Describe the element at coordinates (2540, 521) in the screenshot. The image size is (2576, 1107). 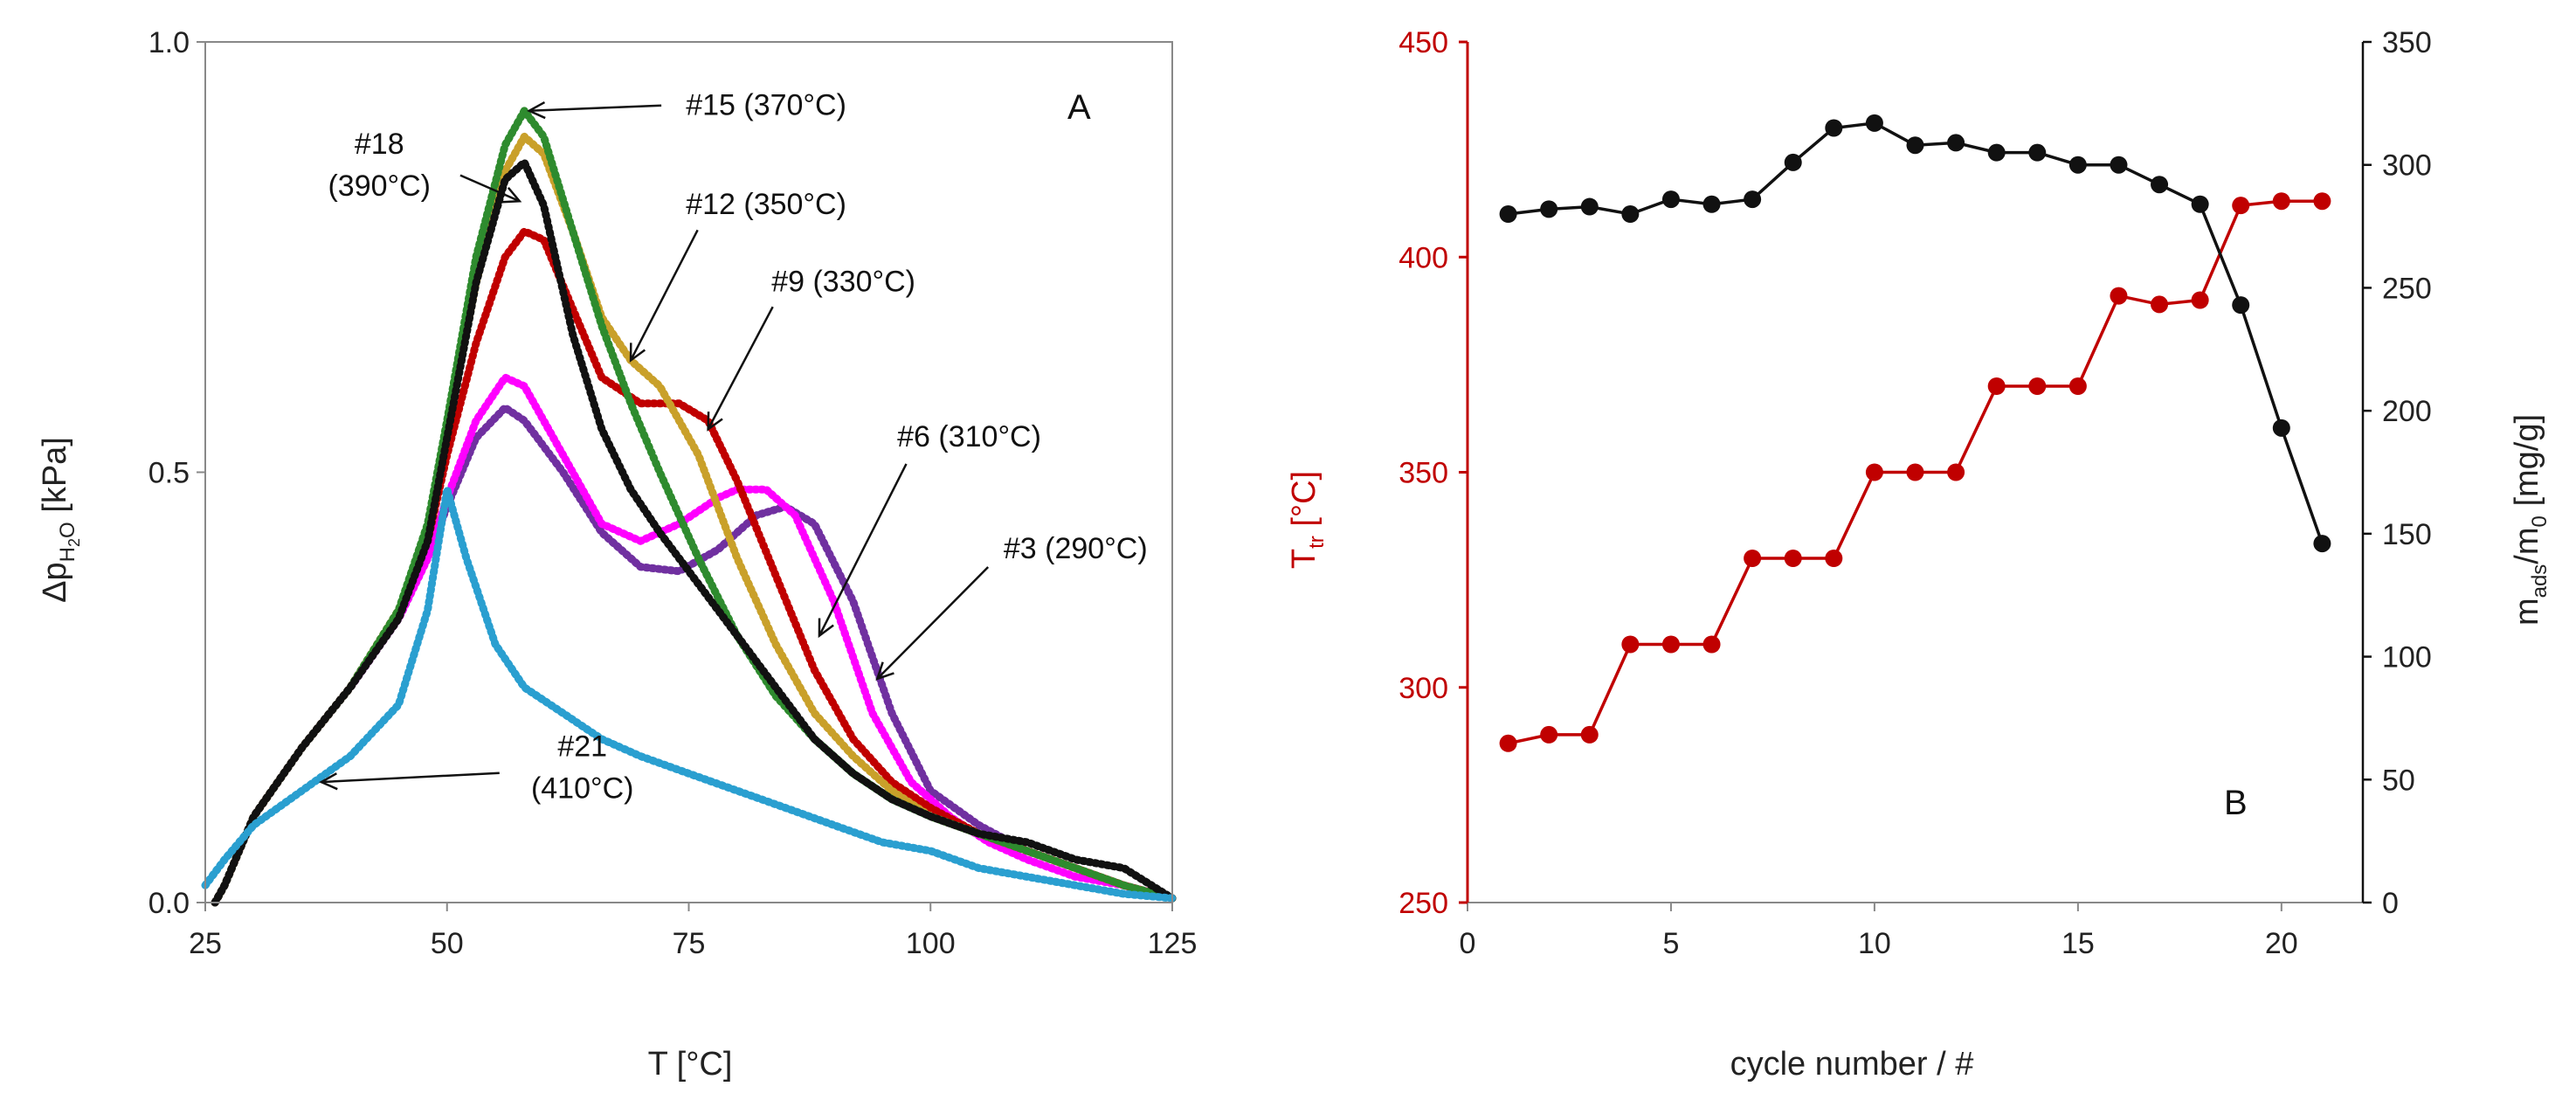
I see `y-axis-title-b-right-sub2: 0` at that location.